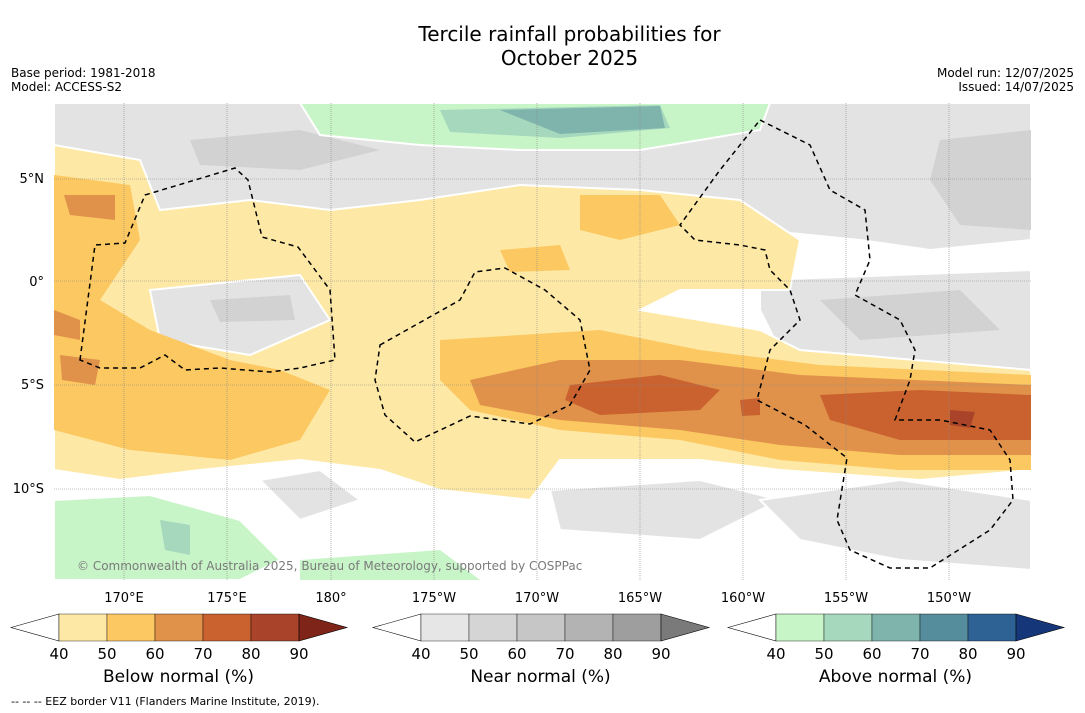 Image resolution: width=1085 pixels, height=713 pixels. I want to click on below-normal-label: Below normal (%), so click(178, 677).